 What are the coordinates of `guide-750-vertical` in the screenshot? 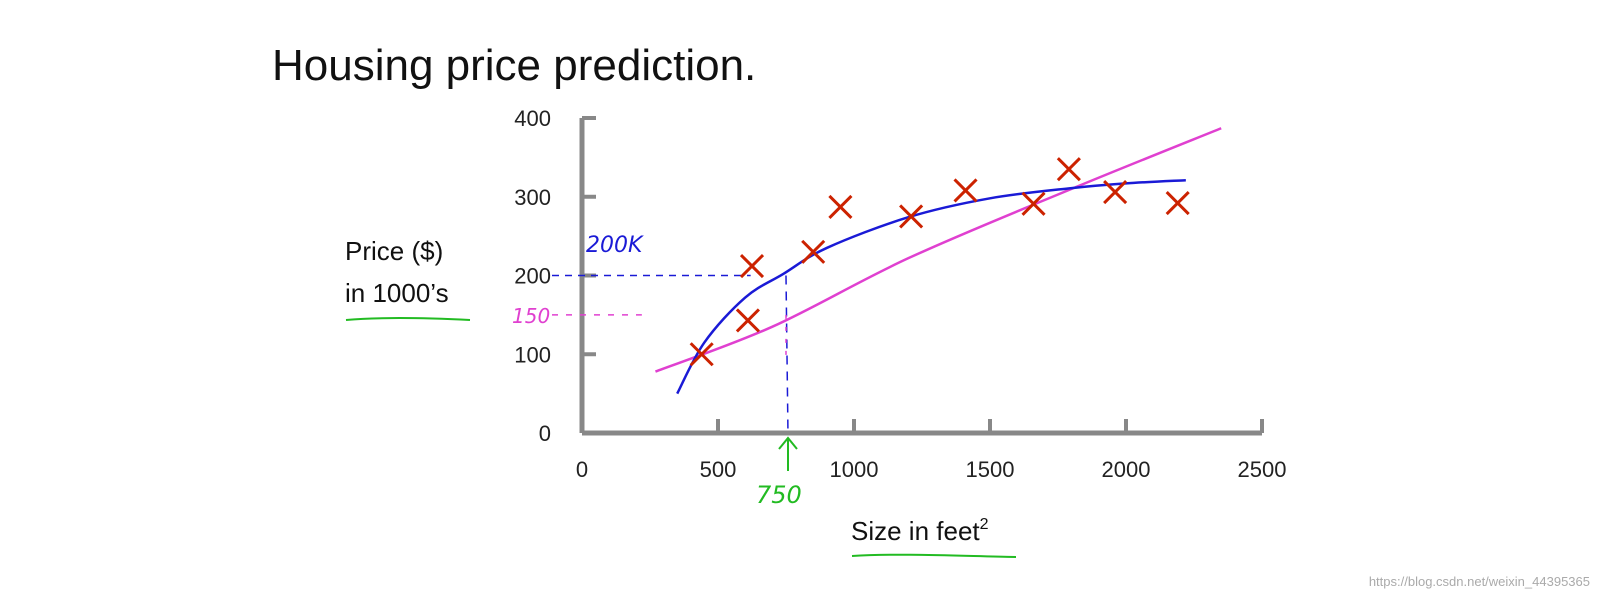 It's located at (787, 355).